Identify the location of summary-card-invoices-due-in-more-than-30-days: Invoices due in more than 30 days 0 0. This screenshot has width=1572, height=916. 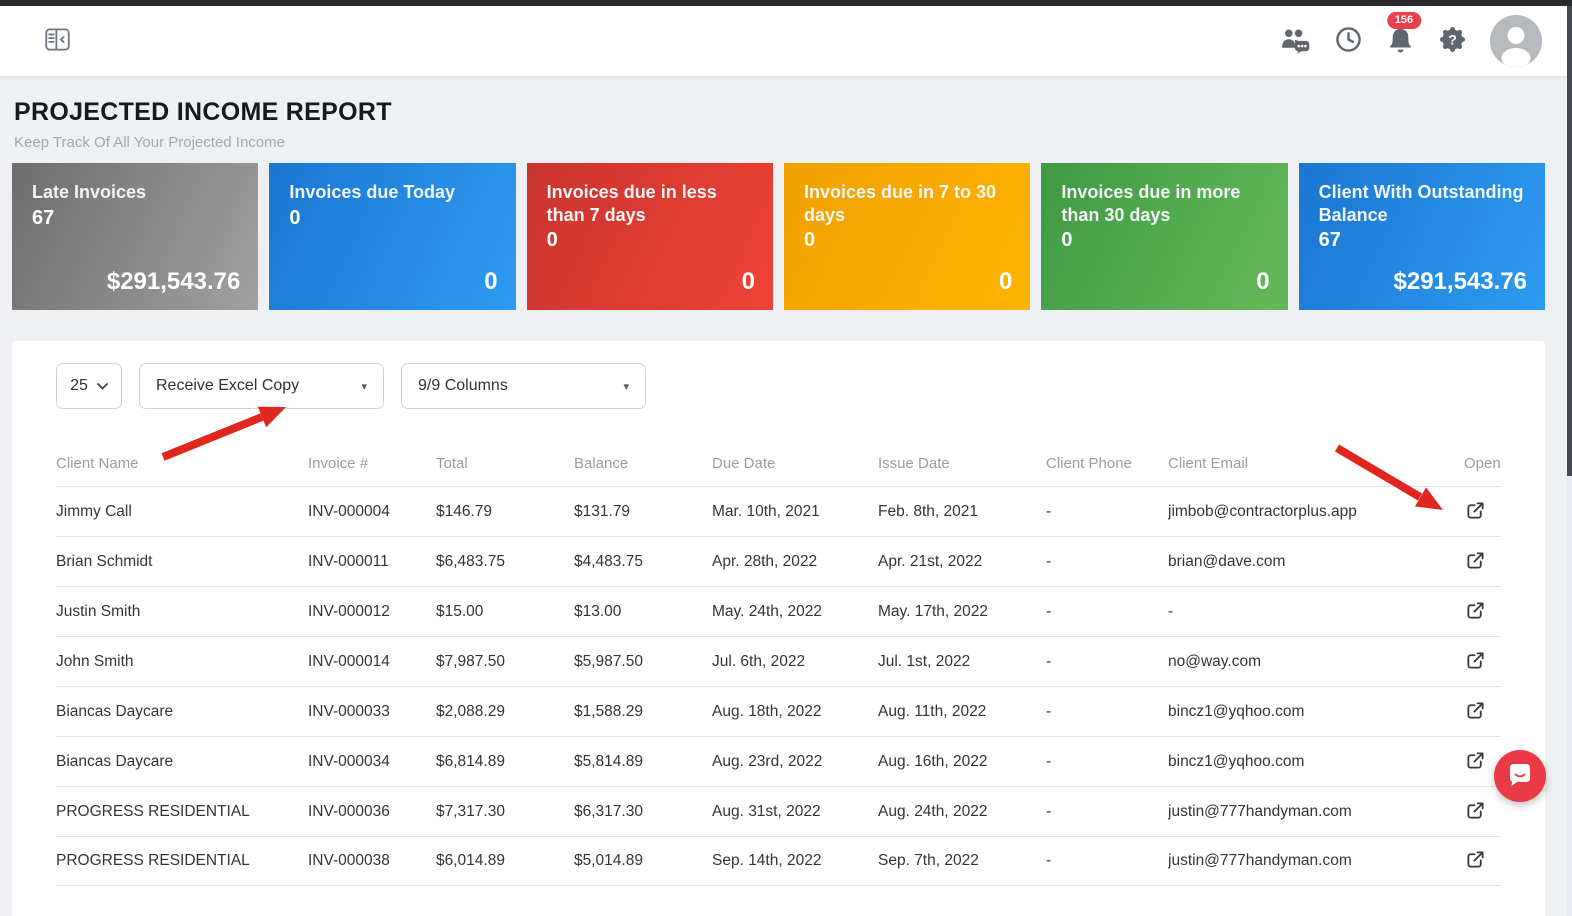
(1164, 236).